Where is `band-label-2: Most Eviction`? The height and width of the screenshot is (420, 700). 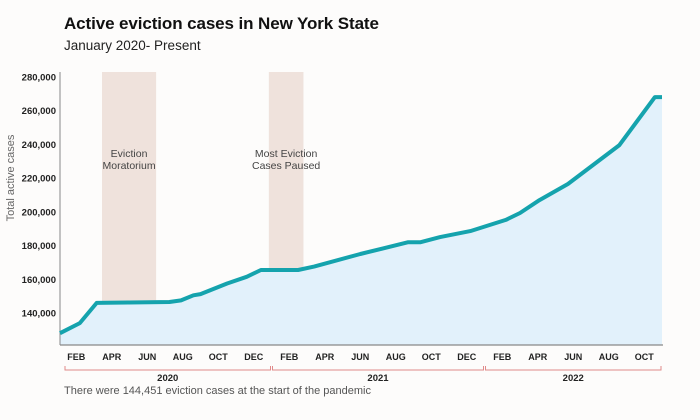 band-label-2: Most Eviction is located at coordinates (286, 154).